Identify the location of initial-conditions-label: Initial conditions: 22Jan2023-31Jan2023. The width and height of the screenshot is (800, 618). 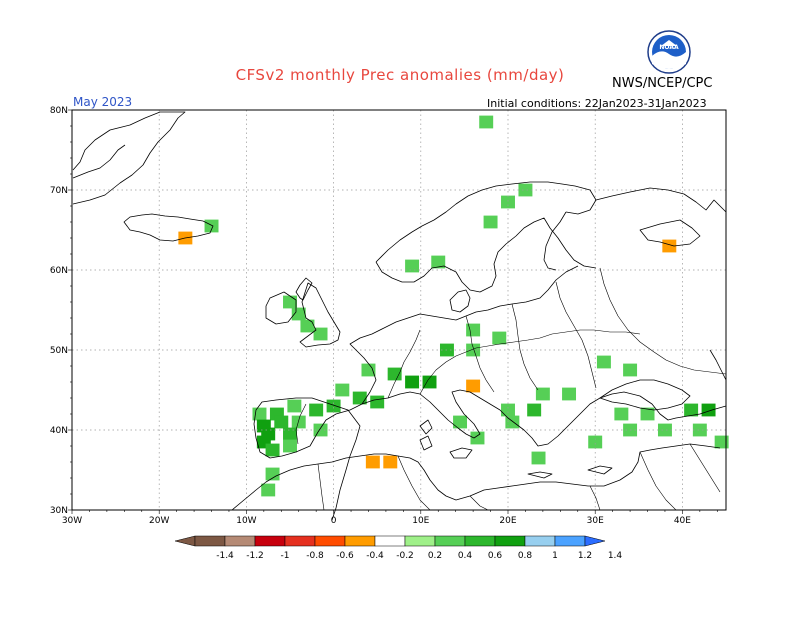
(597, 103).